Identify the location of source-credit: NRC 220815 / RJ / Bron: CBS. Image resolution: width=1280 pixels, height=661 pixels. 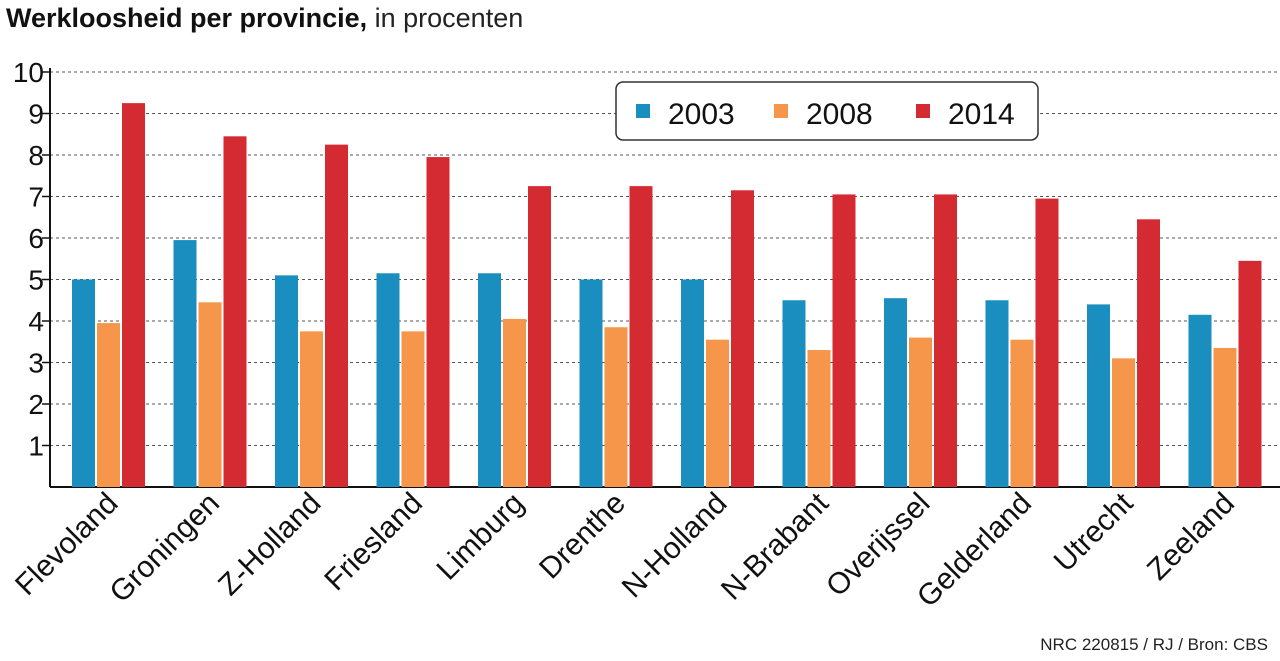
(1154, 644).